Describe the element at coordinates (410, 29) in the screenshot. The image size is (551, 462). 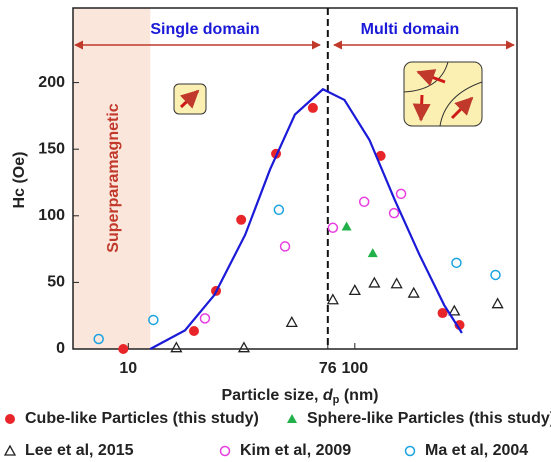
I see `annotation: Multi domain` at that location.